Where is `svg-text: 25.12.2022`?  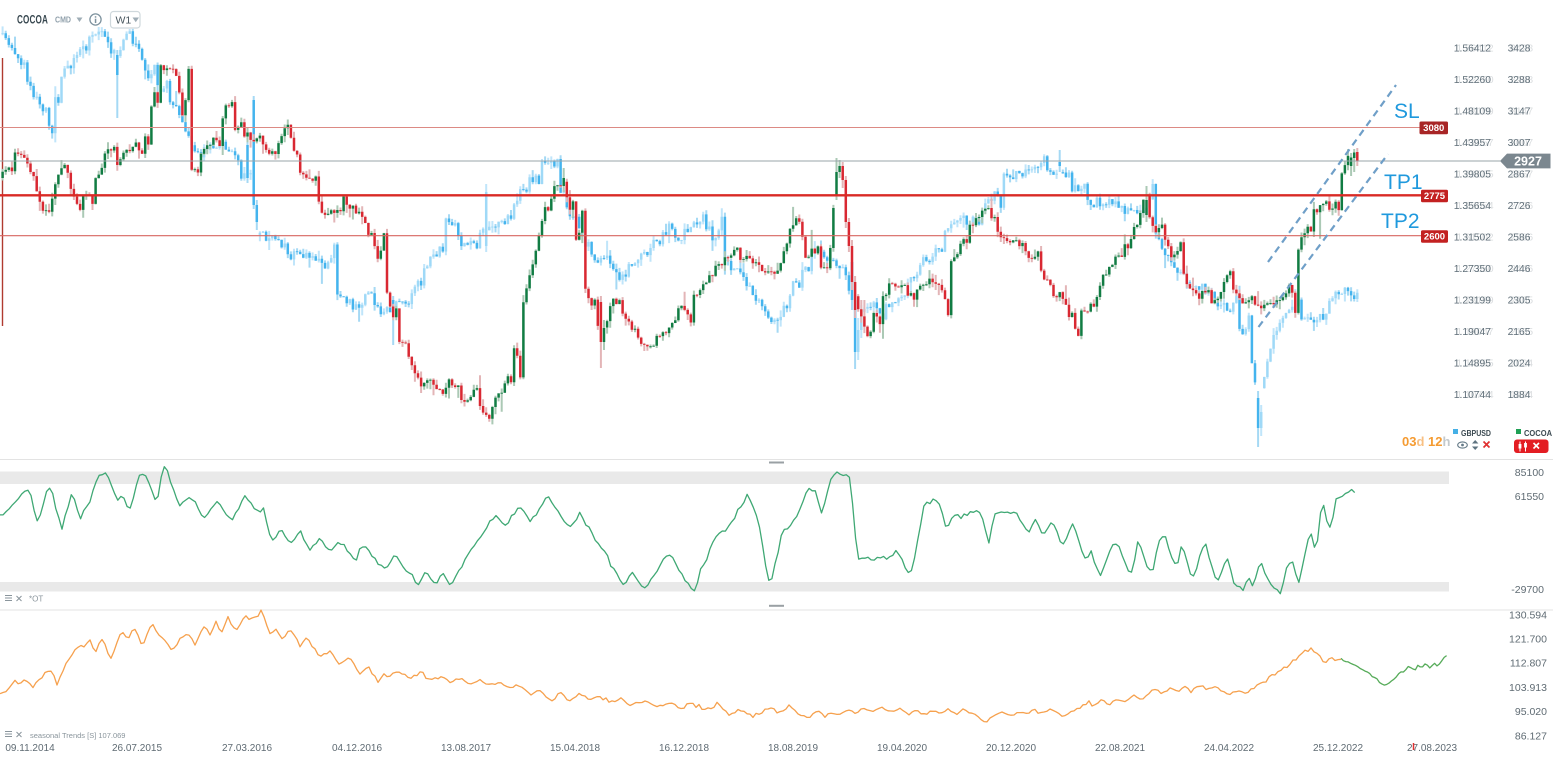
svg-text: 25.12.2022 is located at coordinates (1338, 748).